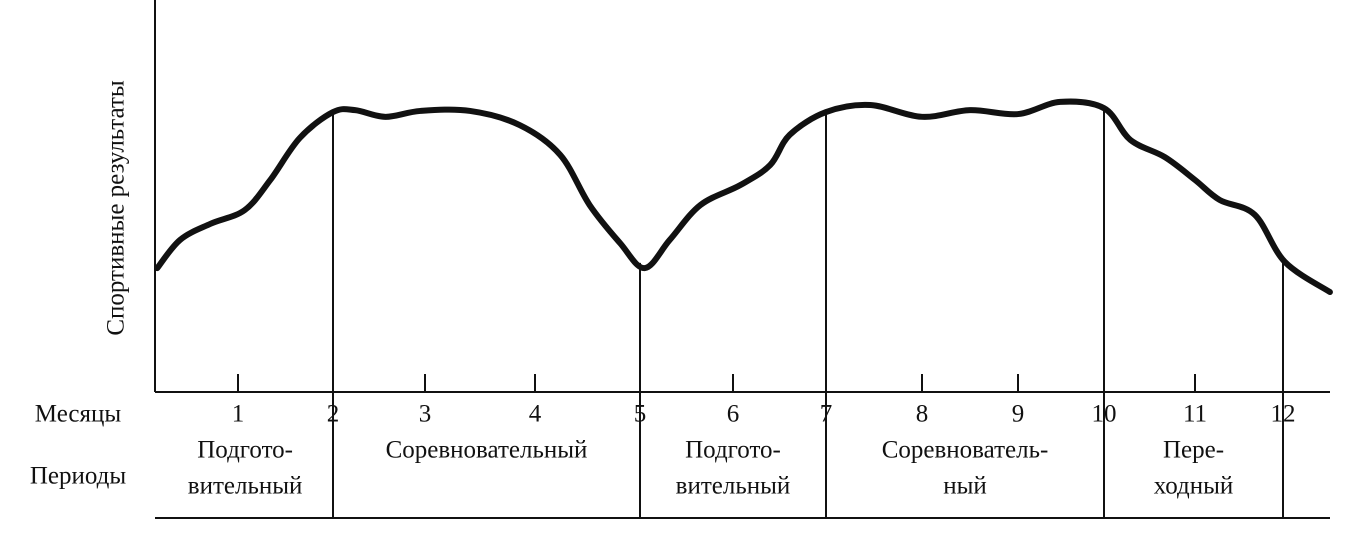 Image resolution: width=1349 pixels, height=540 pixels. I want to click on period-label: ходный, so click(1194, 486).